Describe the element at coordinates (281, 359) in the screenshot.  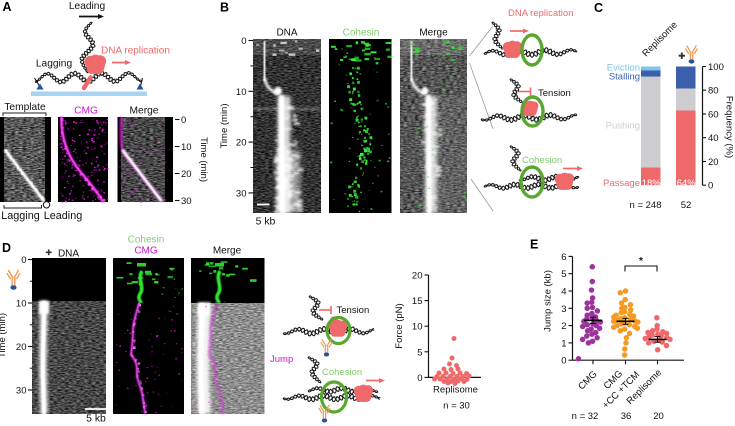
I see `svg-text: Jump` at that location.